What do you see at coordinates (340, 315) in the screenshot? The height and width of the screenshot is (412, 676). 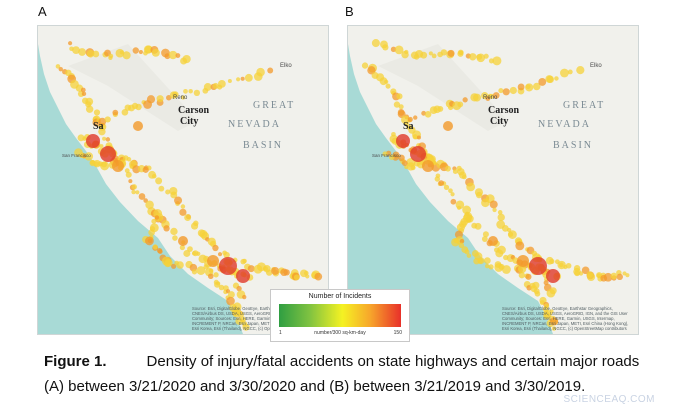 I see `legend-color-ramp` at bounding box center [340, 315].